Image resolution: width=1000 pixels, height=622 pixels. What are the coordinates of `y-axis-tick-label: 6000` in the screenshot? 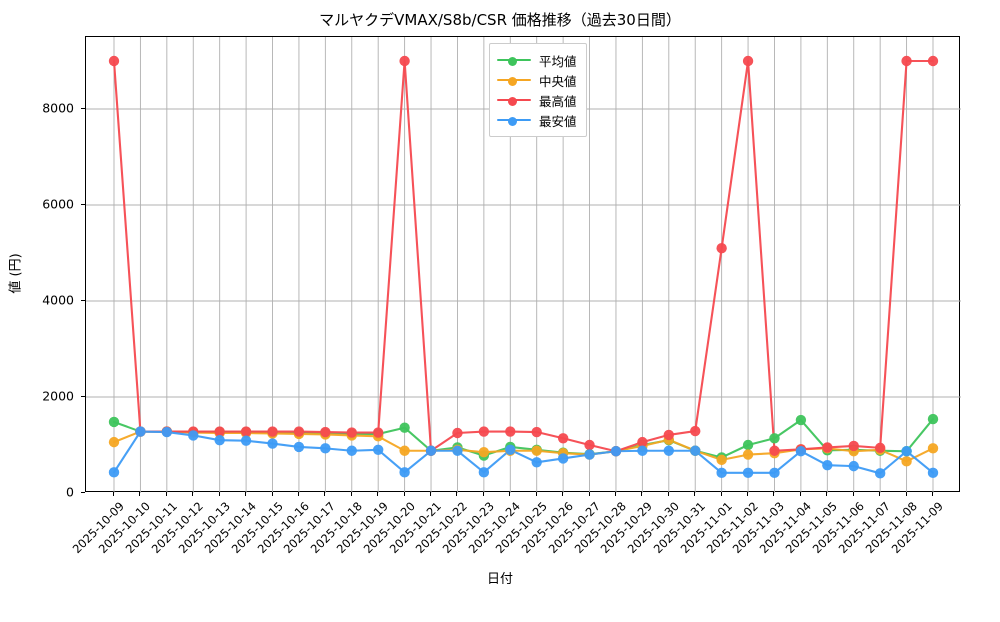 It's located at (58, 204).